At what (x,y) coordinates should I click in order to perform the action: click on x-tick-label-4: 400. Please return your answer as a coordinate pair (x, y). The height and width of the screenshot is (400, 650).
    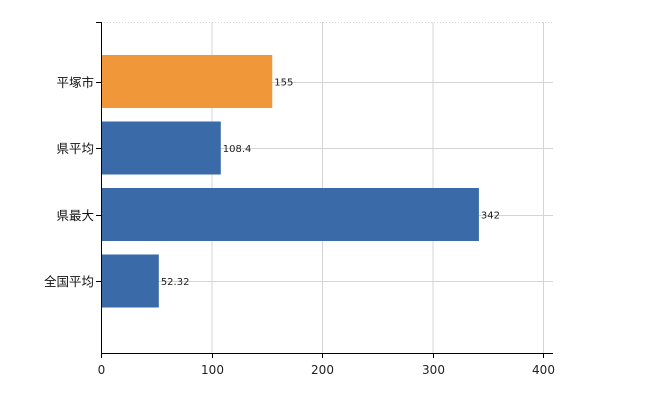
    Looking at the image, I should click on (543, 370).